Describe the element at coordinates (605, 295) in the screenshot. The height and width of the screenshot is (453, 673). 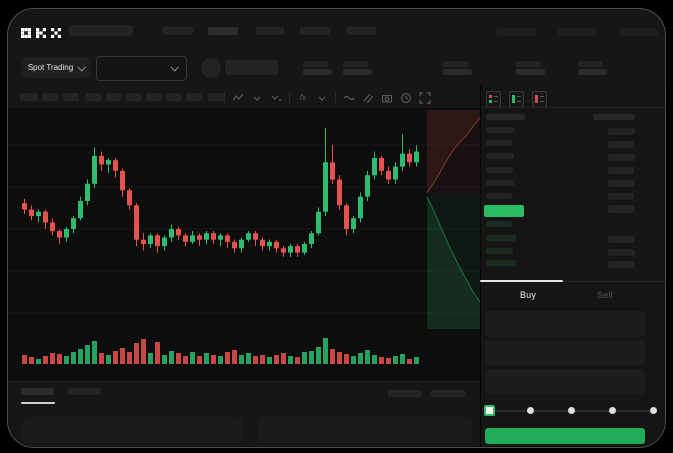
I see `tab-sell: Sell` at that location.